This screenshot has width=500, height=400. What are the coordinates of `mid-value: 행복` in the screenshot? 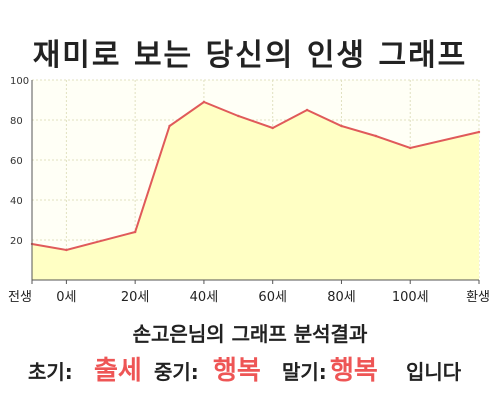 It's located at (237, 371).